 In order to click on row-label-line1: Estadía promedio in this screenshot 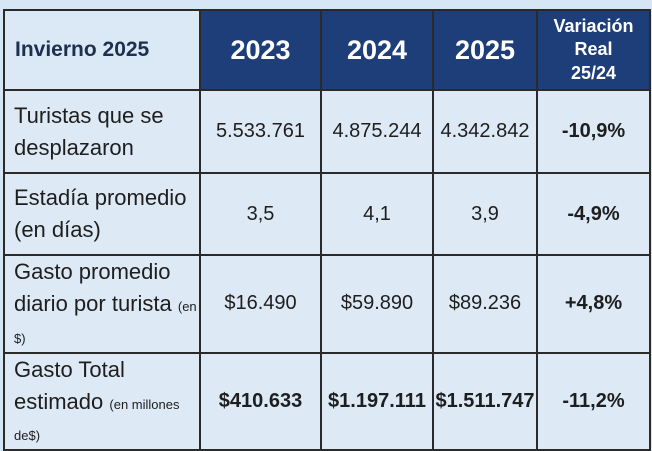, I will do `click(100, 198)`.